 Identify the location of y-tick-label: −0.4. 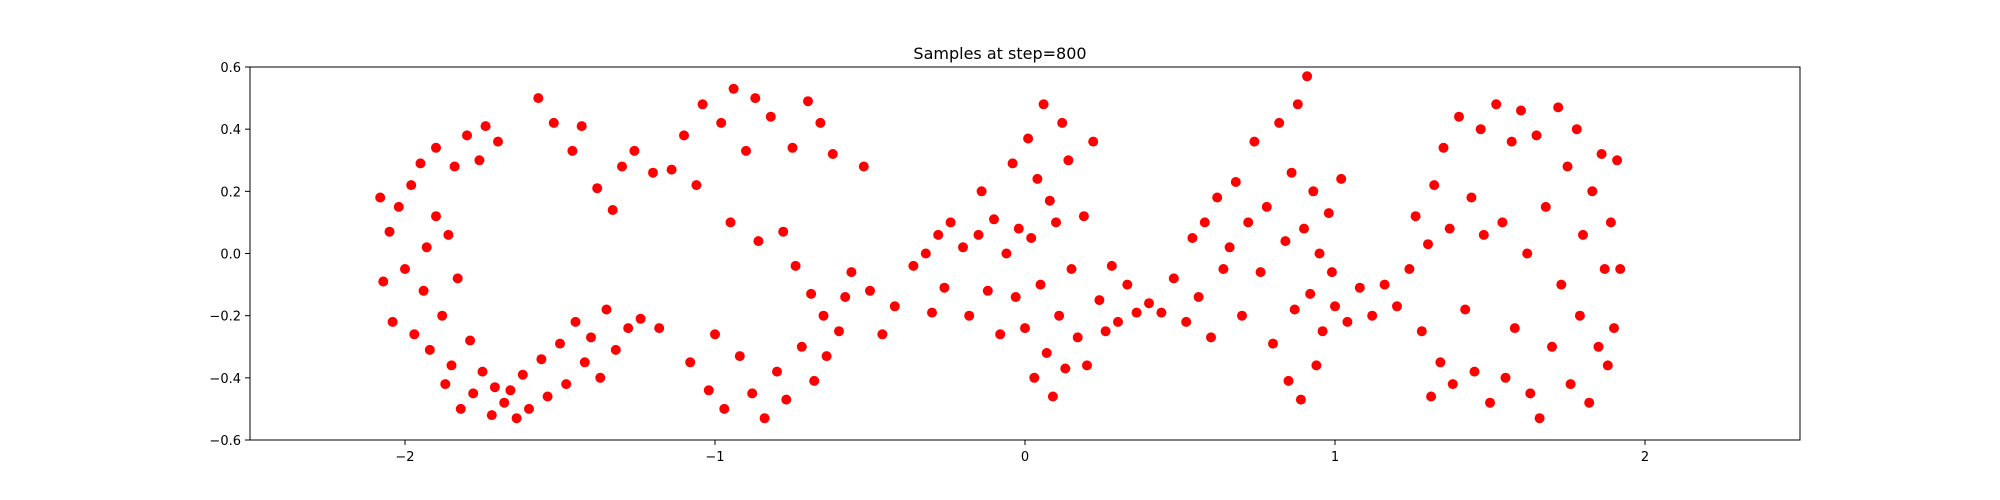
(225, 379).